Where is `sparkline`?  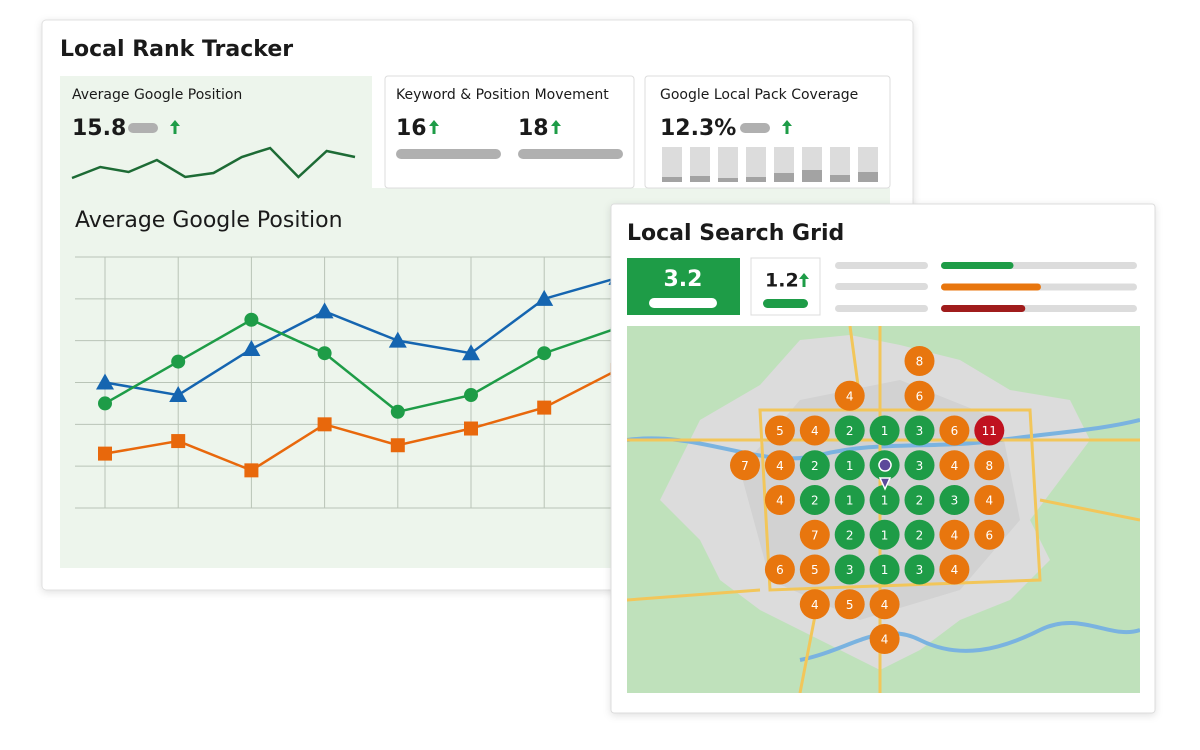
sparkline is located at coordinates (213, 163).